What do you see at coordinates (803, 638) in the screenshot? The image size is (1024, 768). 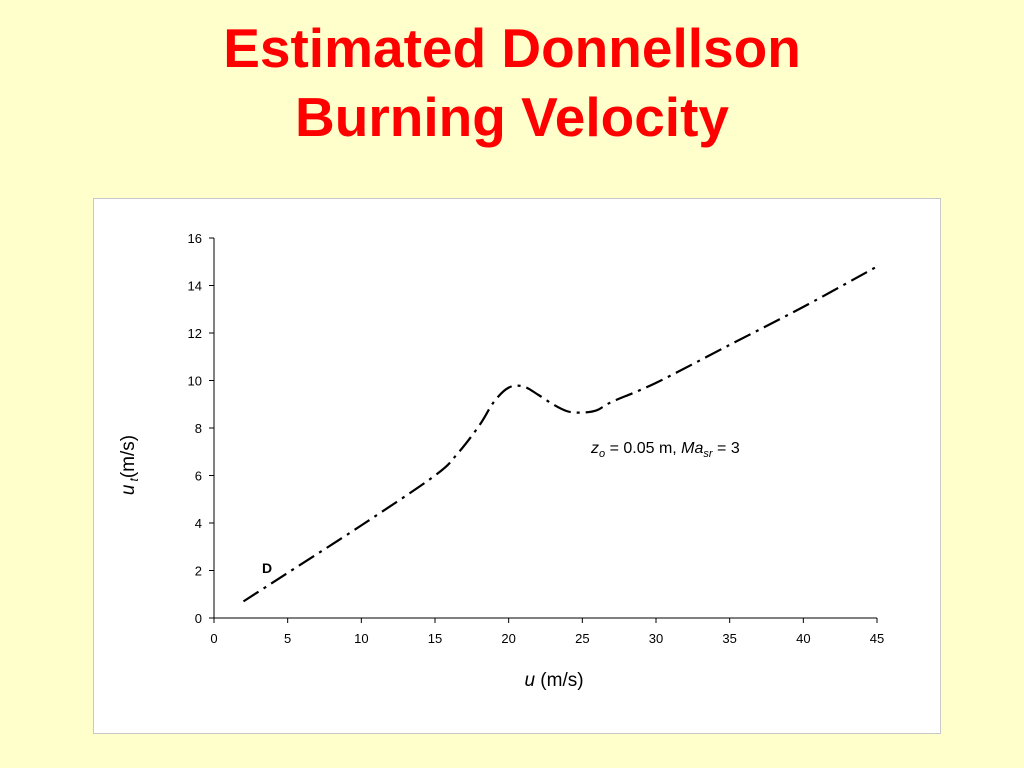 I see `x-tick-label: 40` at bounding box center [803, 638].